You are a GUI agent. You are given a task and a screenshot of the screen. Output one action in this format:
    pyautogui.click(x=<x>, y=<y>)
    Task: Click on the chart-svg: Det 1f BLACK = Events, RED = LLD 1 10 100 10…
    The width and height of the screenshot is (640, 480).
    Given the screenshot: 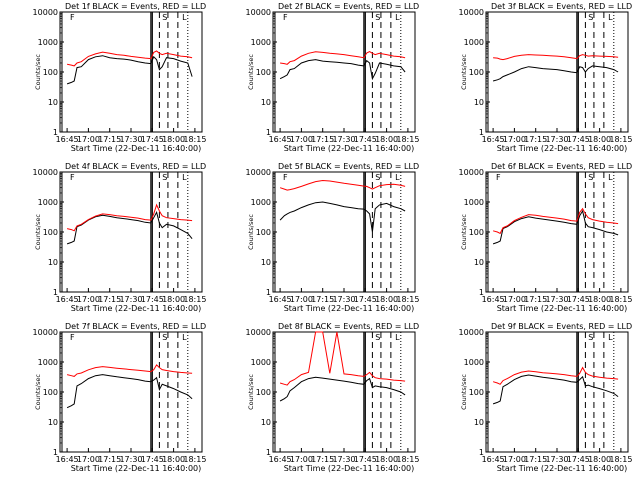 What is the action you would take?
    pyautogui.click(x=120, y=77)
    